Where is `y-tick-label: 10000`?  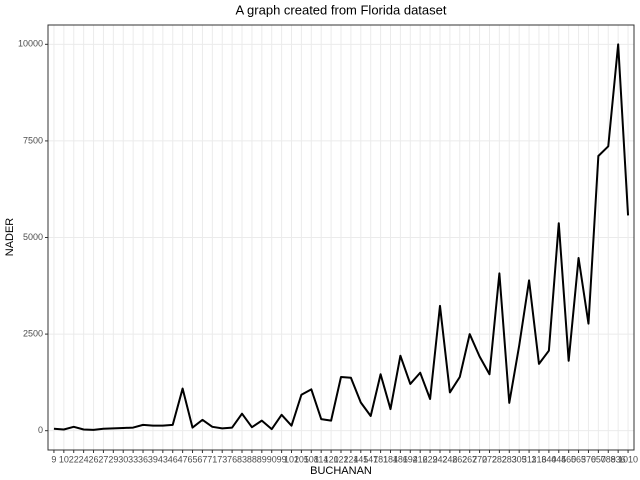
y-tick-label: 10000 is located at coordinates (30, 44).